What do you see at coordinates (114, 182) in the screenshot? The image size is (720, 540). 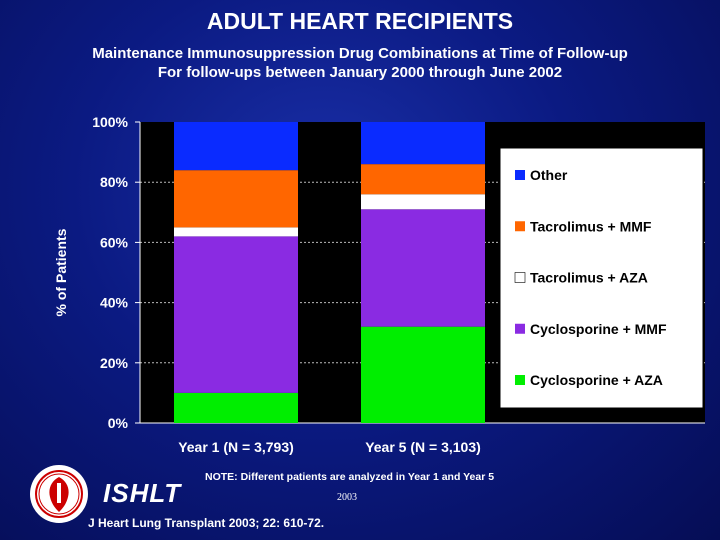 I see `y-tick-label: 80%` at bounding box center [114, 182].